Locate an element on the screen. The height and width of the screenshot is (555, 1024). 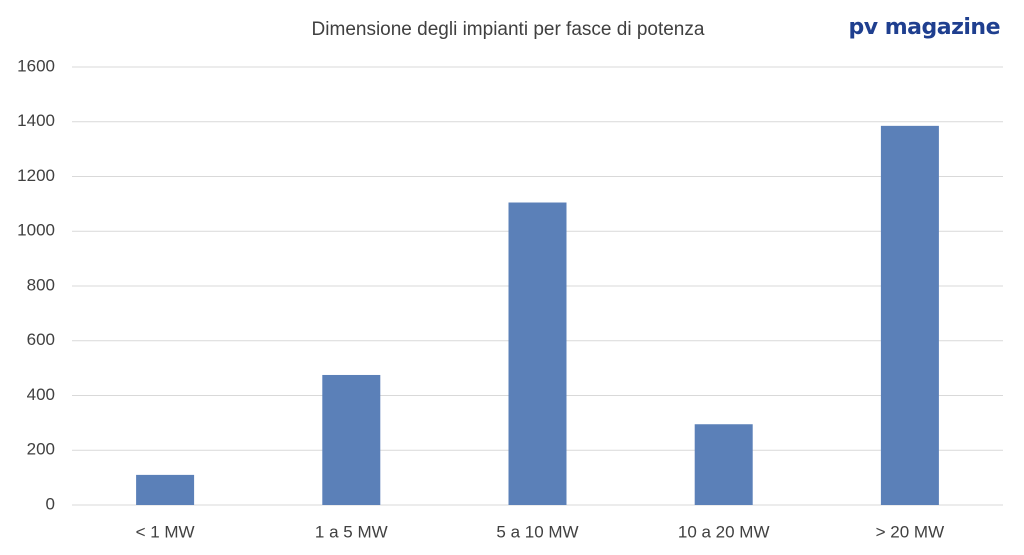
y-tick-label: 1200 is located at coordinates (36, 175).